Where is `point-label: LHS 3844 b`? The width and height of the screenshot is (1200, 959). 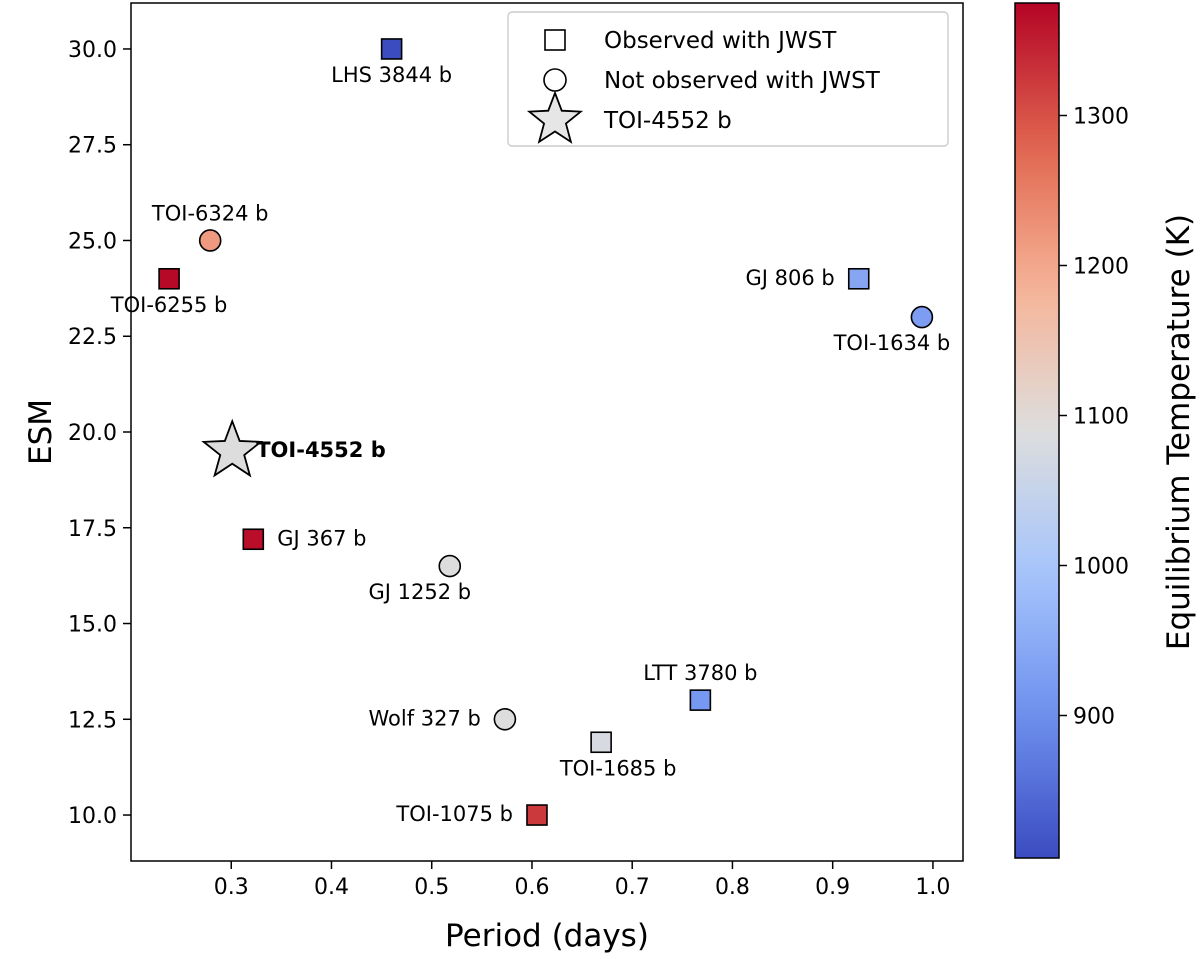
point-label: LHS 3844 b is located at coordinates (391, 75).